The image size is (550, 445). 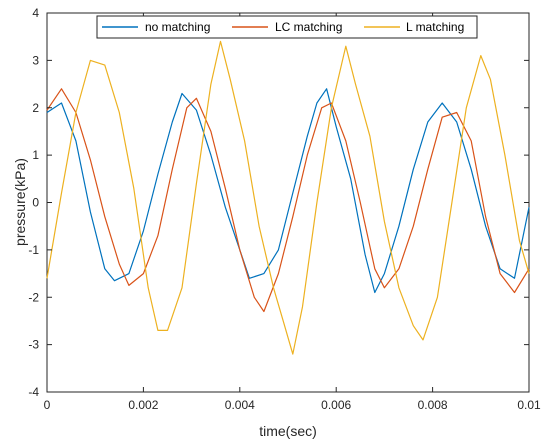 I want to click on legend-label-l-matching: L matching, so click(x=435, y=27).